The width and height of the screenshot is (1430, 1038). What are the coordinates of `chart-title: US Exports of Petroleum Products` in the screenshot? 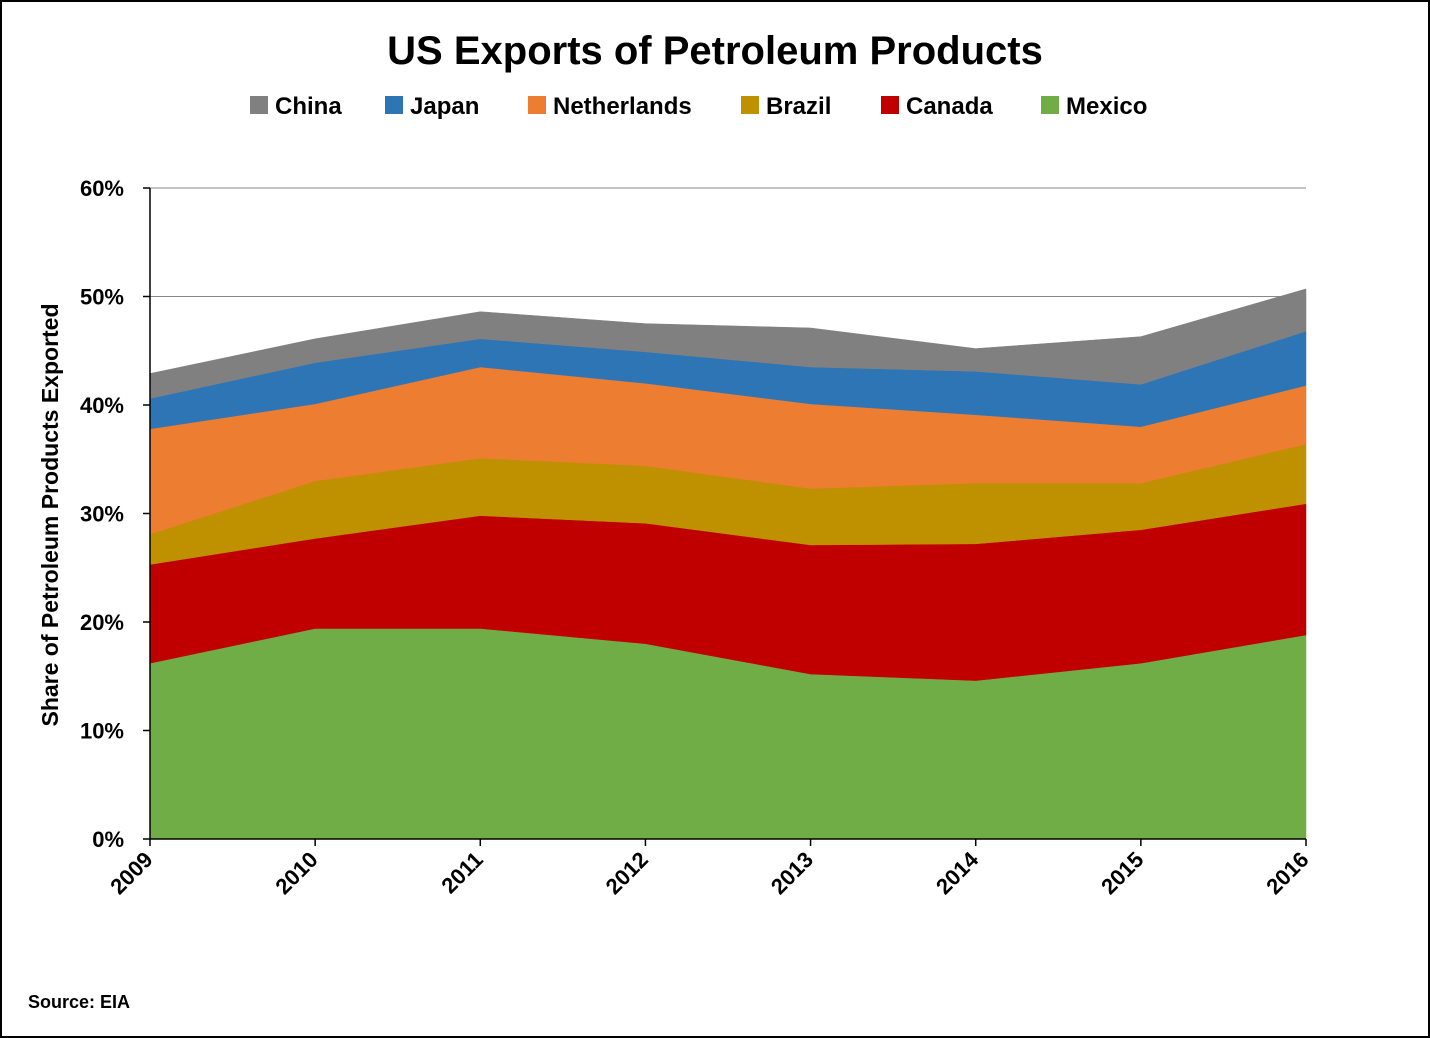 It's located at (715, 51).